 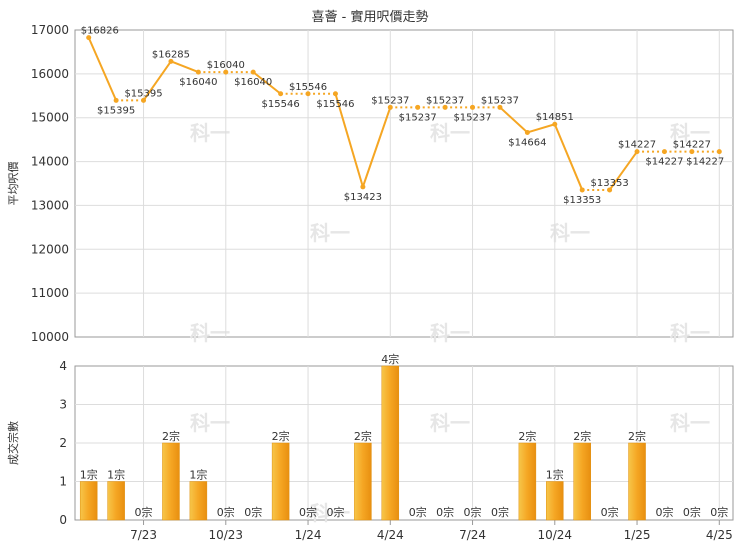 What do you see at coordinates (63, 443) in the screenshot?
I see `bar-y-tick-label: 2` at bounding box center [63, 443].